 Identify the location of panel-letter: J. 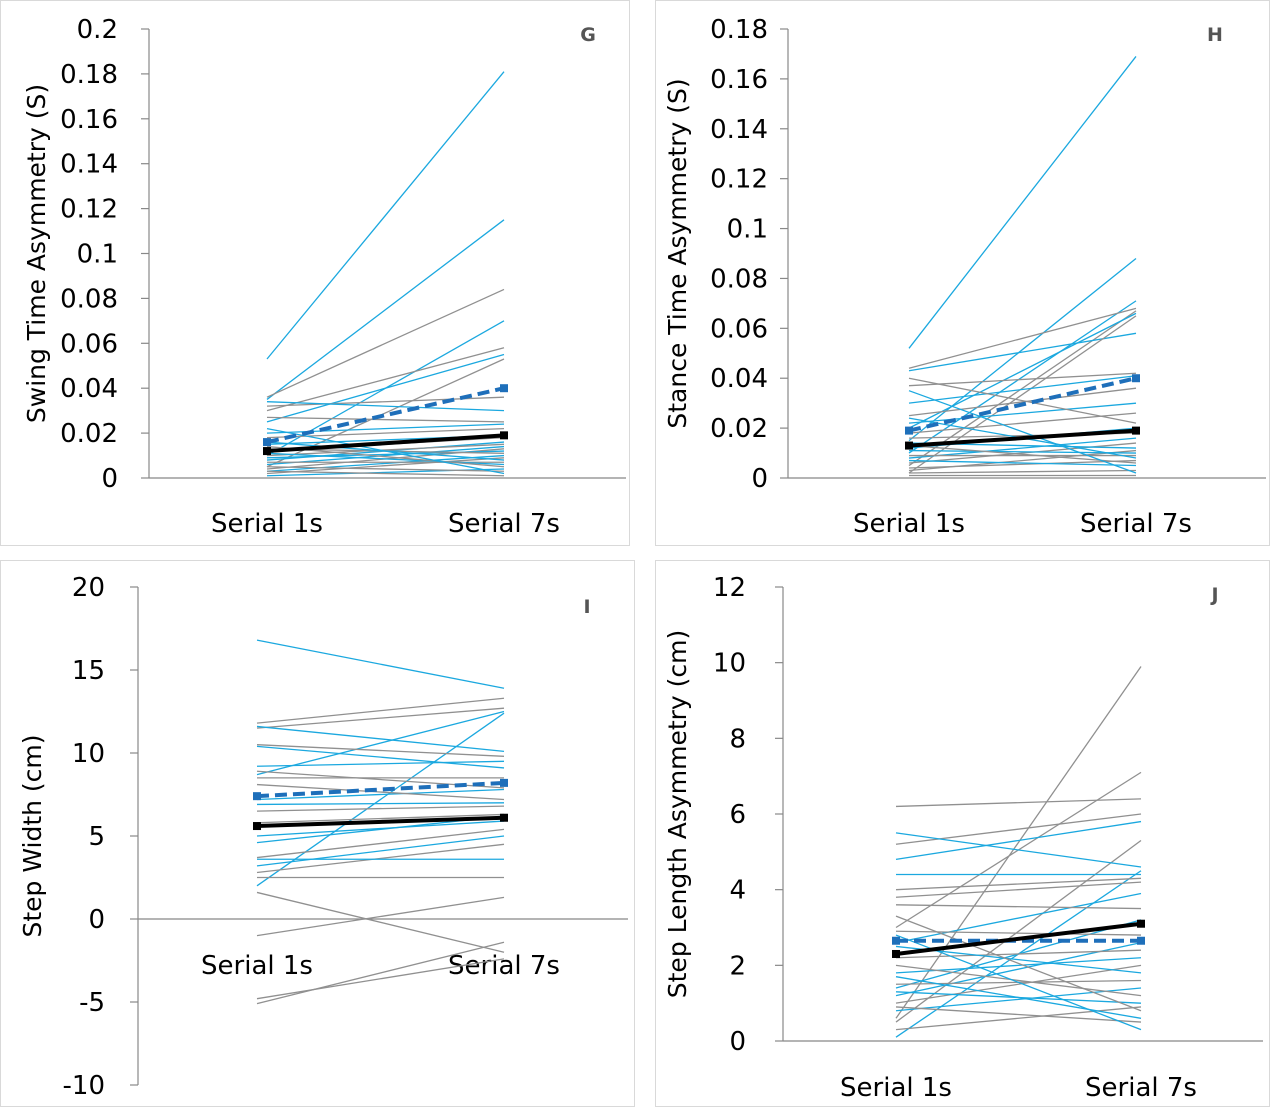
(1213, 595).